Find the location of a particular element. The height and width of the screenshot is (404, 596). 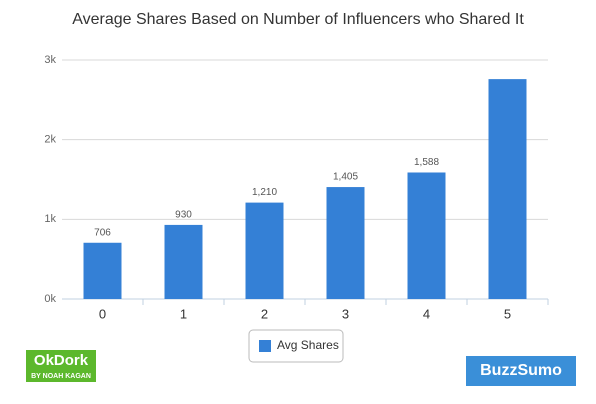

value-label: 706 is located at coordinates (102, 232).